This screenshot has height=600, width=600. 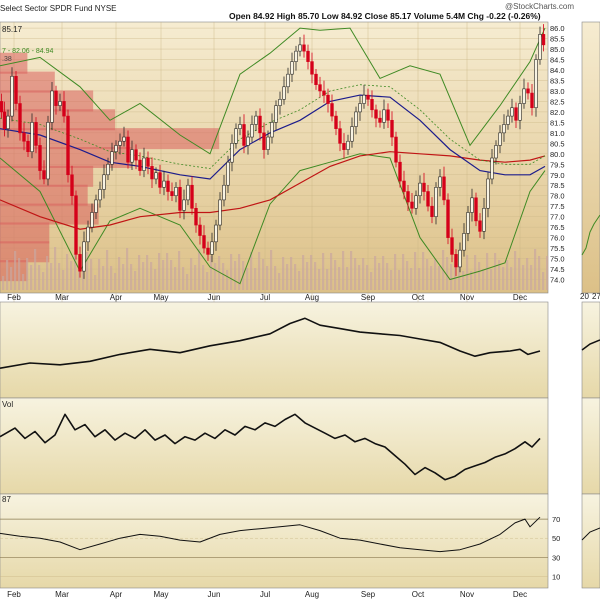 I want to click on obv-line, so click(x=270, y=343).